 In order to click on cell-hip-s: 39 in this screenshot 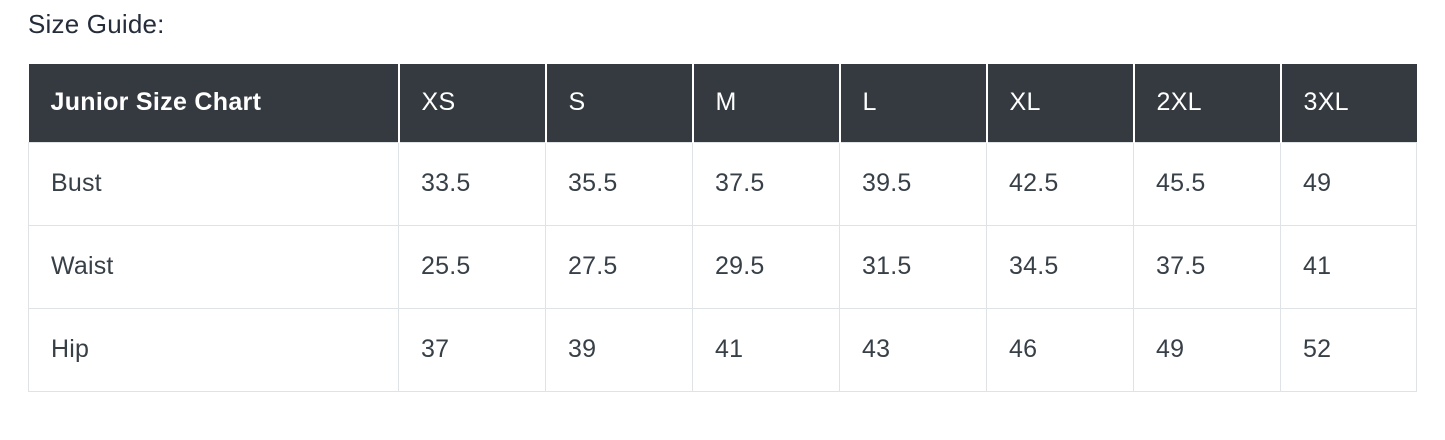, I will do `click(619, 349)`.